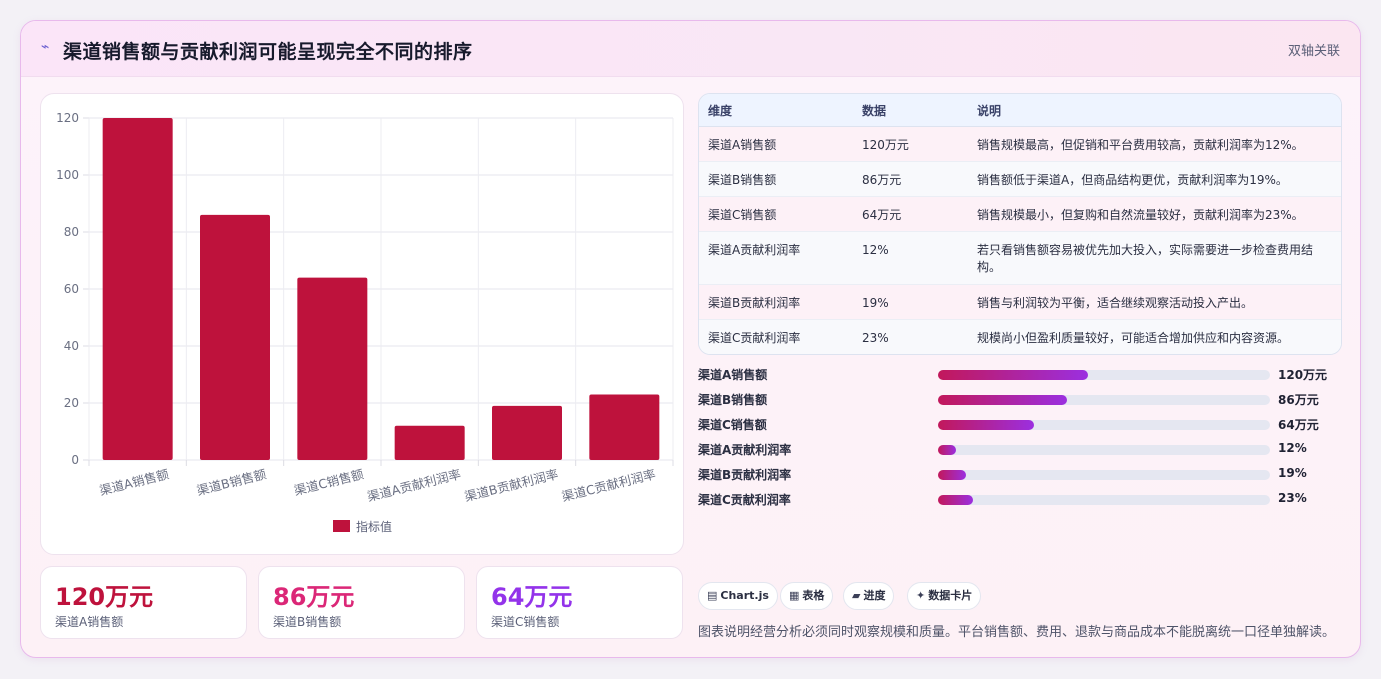  Describe the element at coordinates (875, 303) in the screenshot. I see `table-cell-value: 19%` at that location.